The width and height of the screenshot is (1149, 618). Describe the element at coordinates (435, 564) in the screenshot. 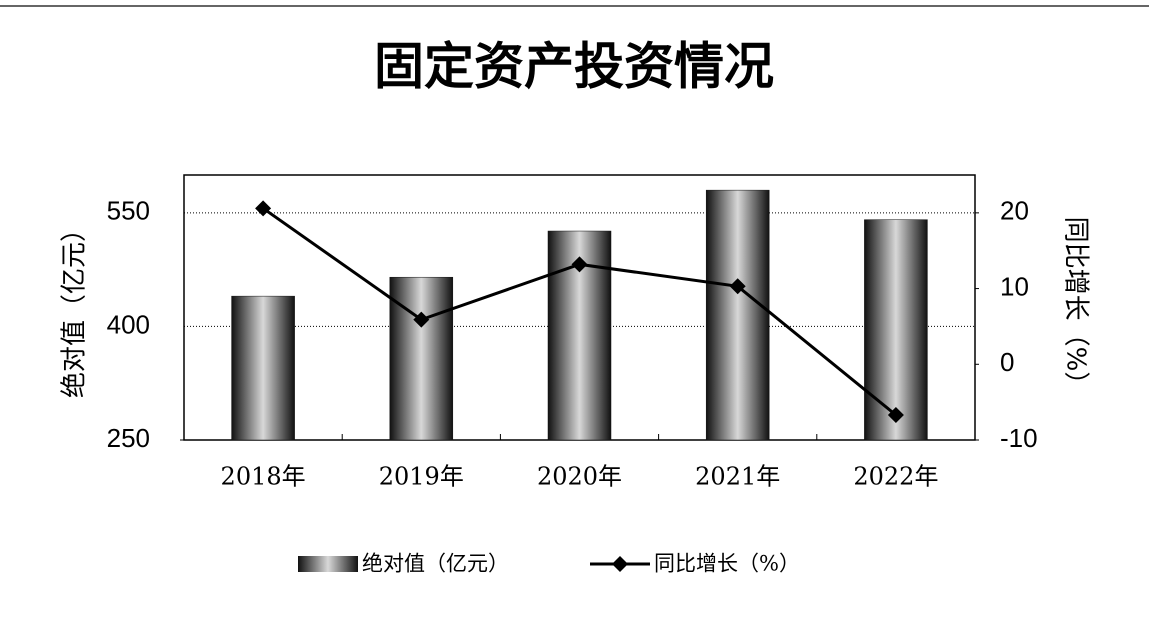

I see `legend-label: 绝对值（亿元）` at that location.